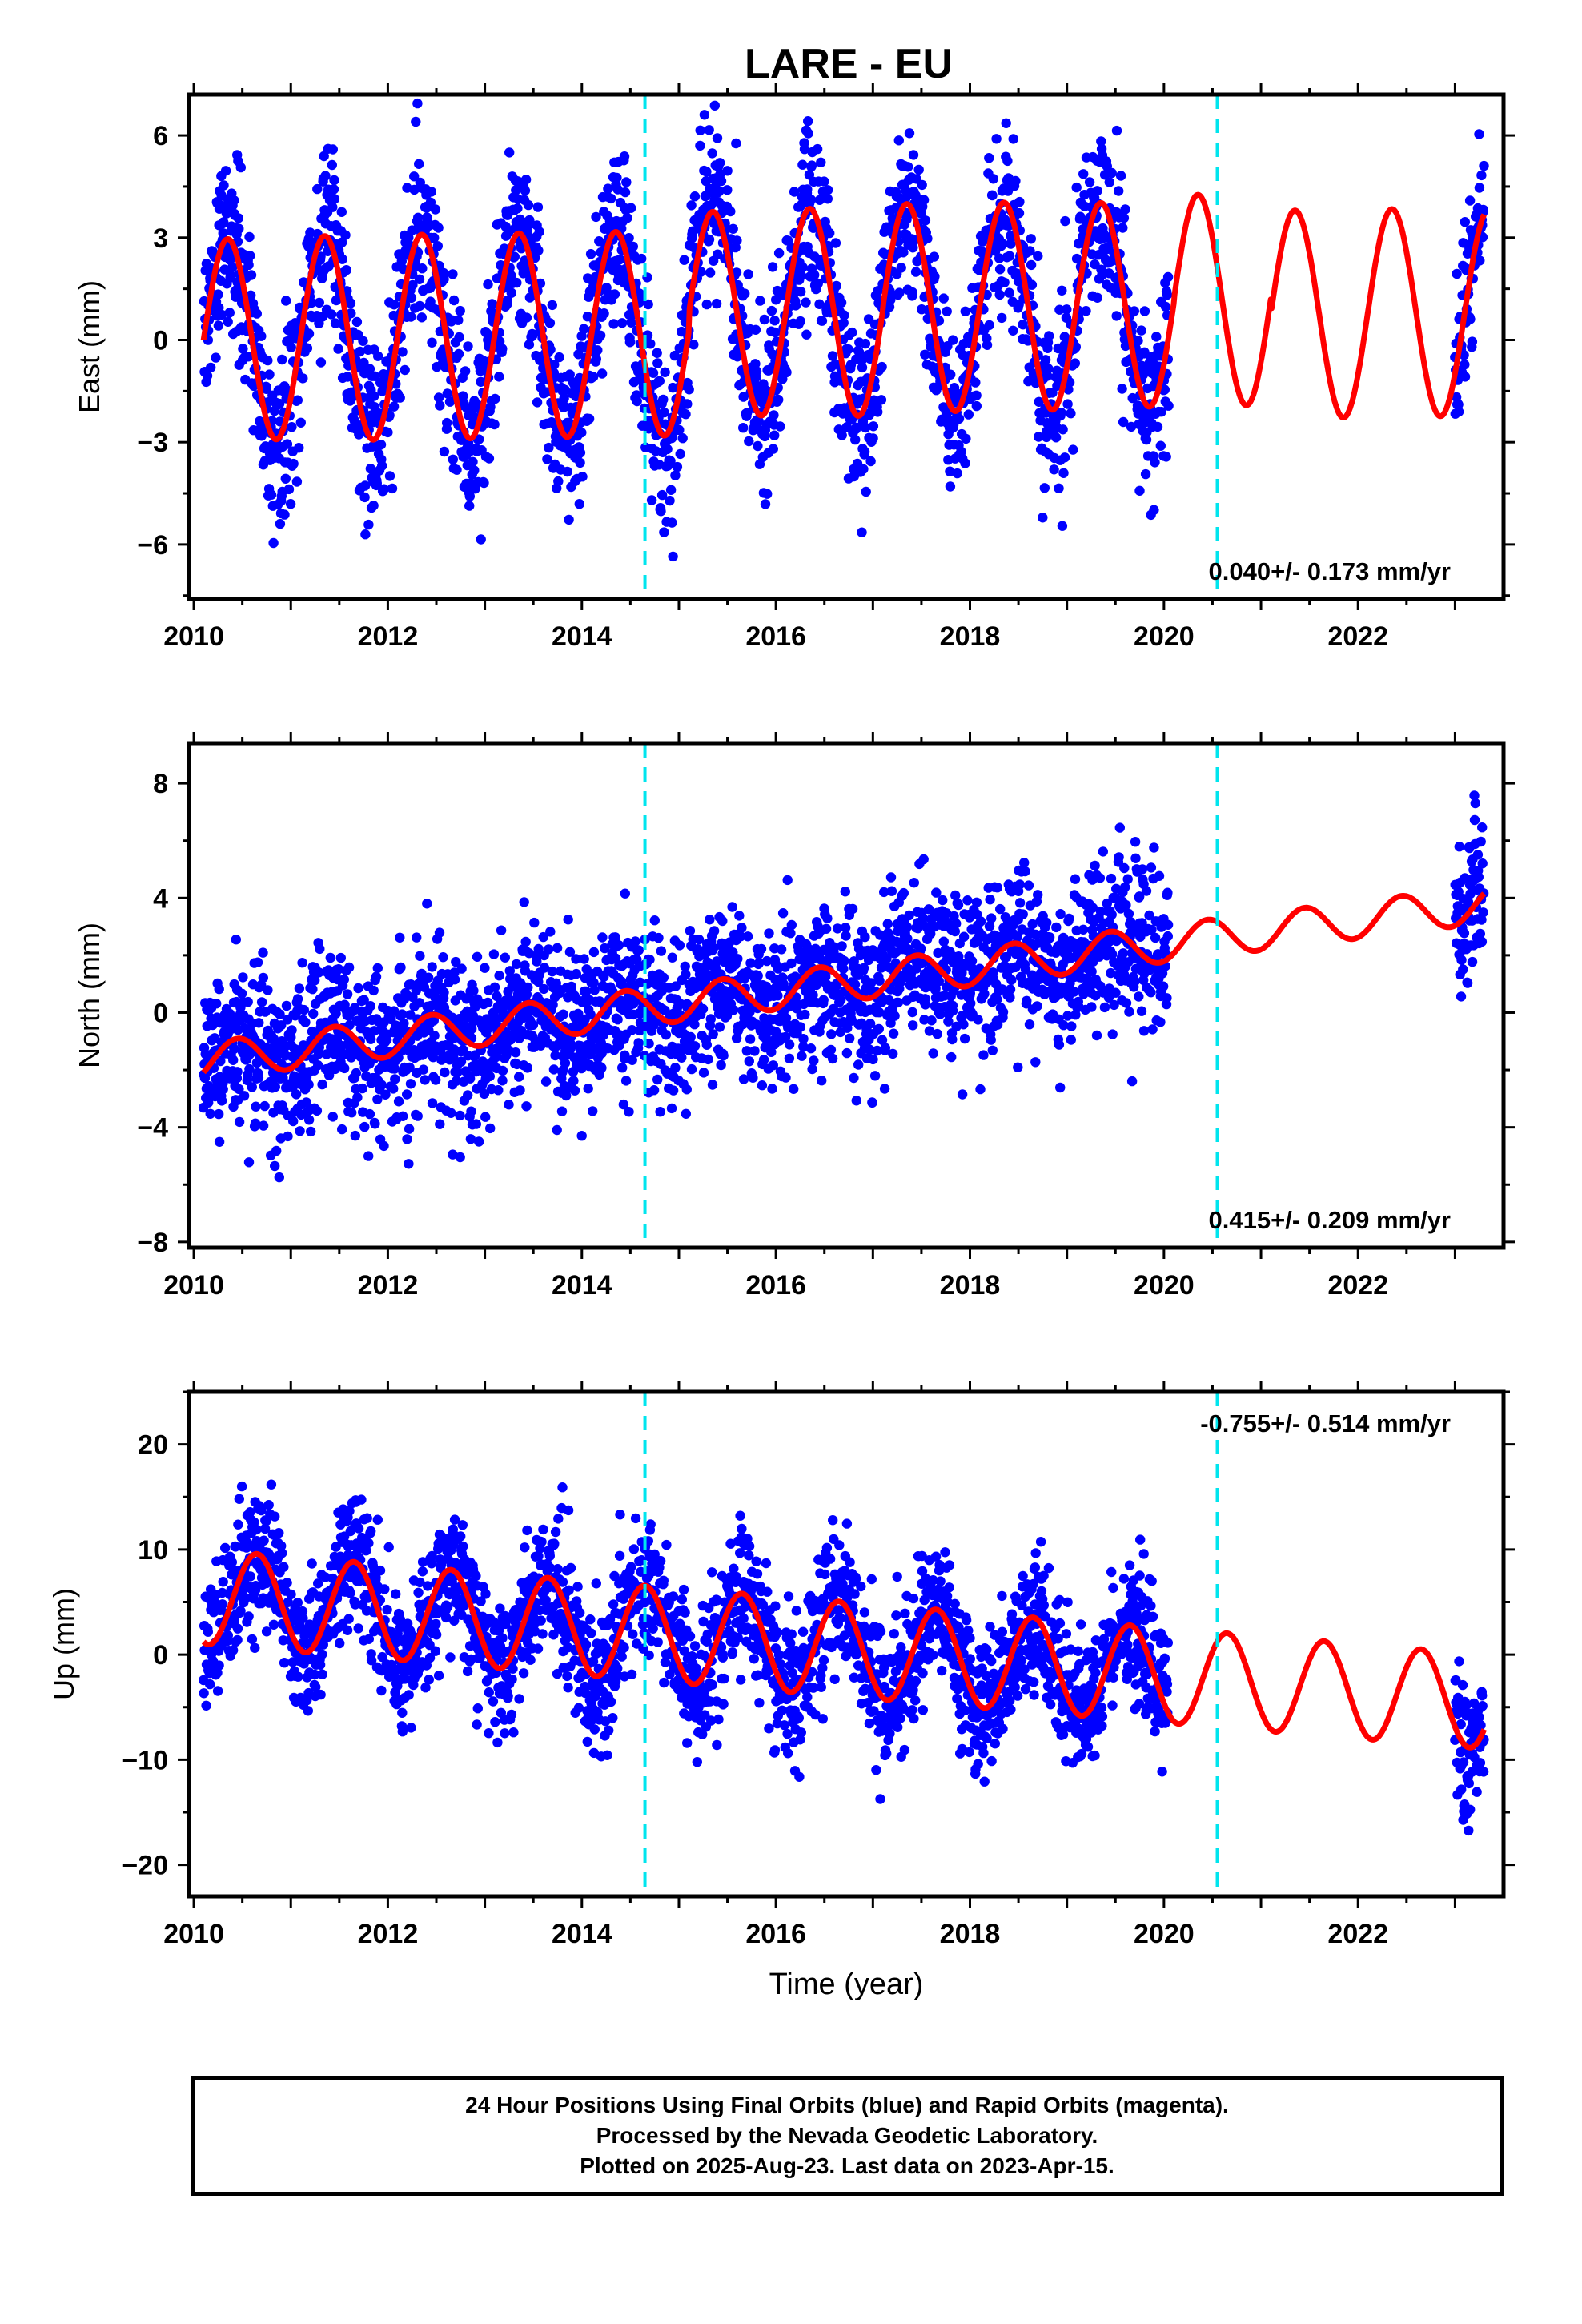  I want to click on x-tick-label: 2010, so click(193, 636).